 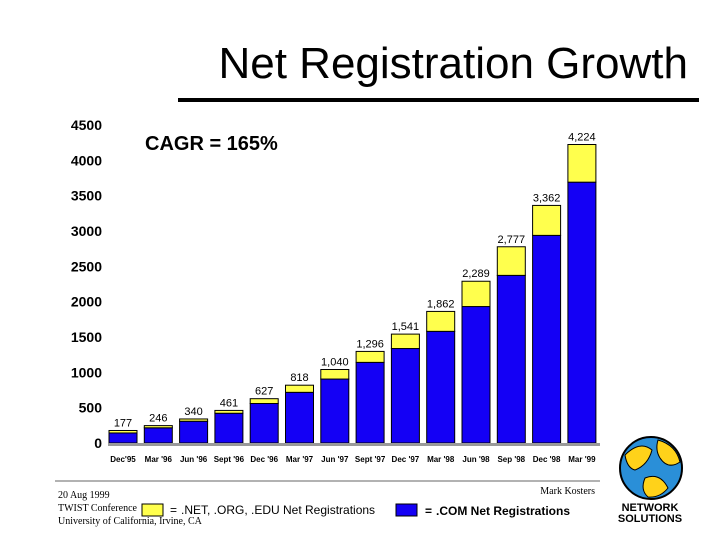 What do you see at coordinates (86, 196) in the screenshot?
I see `y-tick-label: 3500` at bounding box center [86, 196].